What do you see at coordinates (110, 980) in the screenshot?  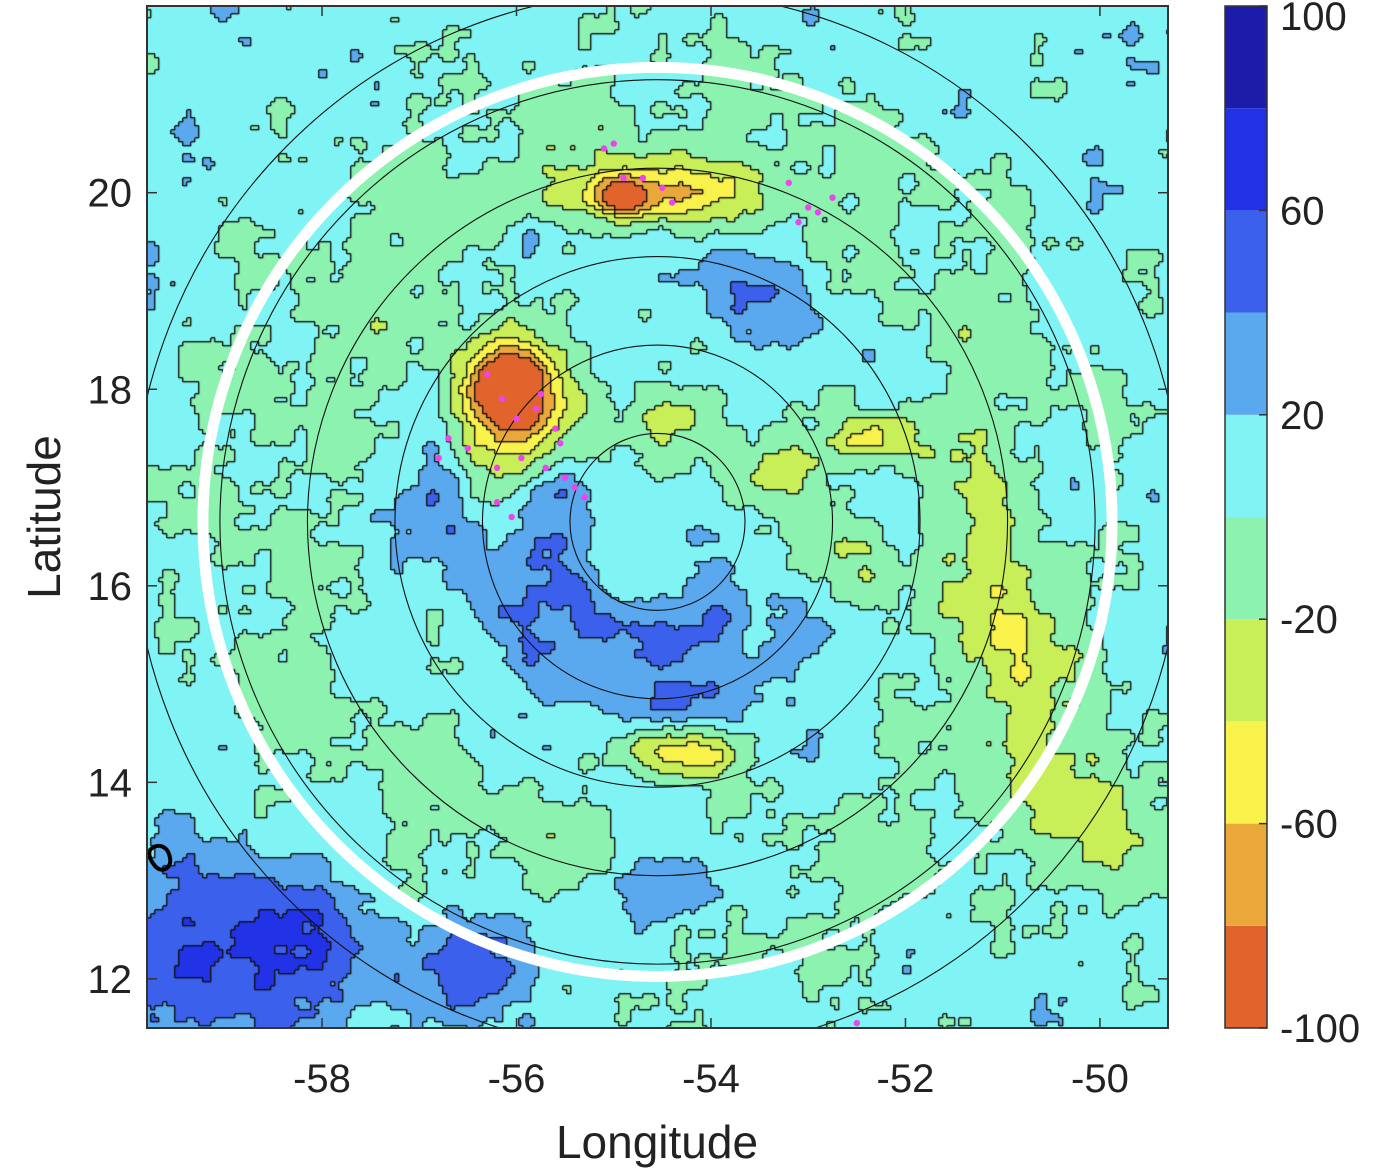 I see `y-tick-label: 12` at bounding box center [110, 980].